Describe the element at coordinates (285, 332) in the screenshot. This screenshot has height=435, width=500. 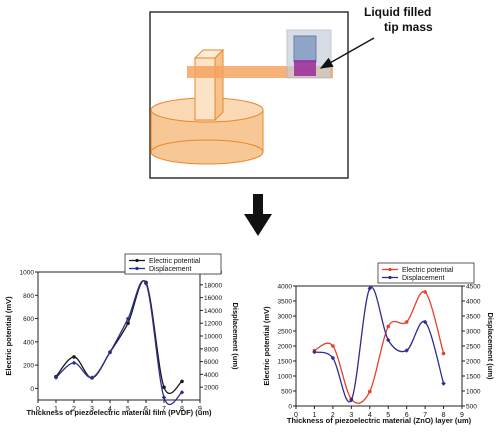
I see `y-tick-label: 2500` at that location.